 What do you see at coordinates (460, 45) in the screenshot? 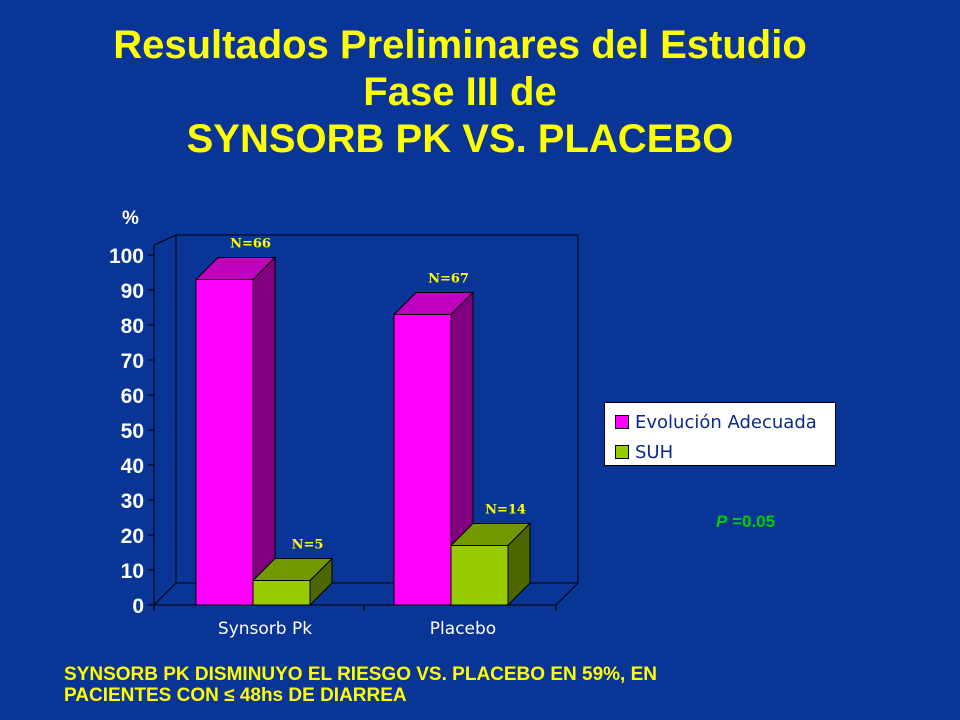
I see `title-line-1: Resultados Preliminares del Estudio` at bounding box center [460, 45].